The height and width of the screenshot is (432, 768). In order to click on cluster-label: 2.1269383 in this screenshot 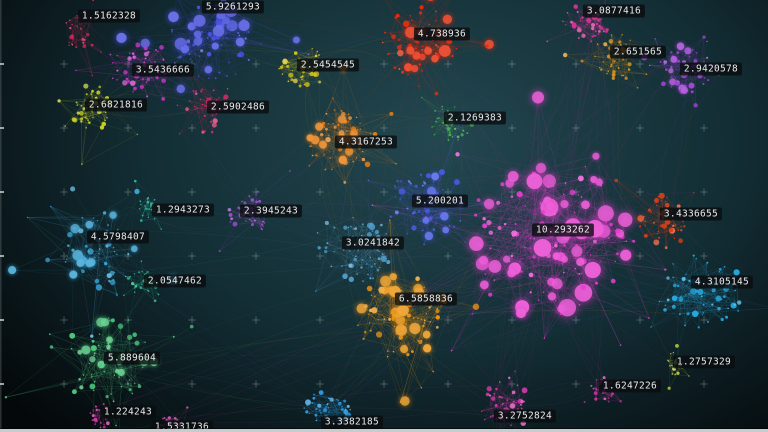, I will do `click(475, 118)`.